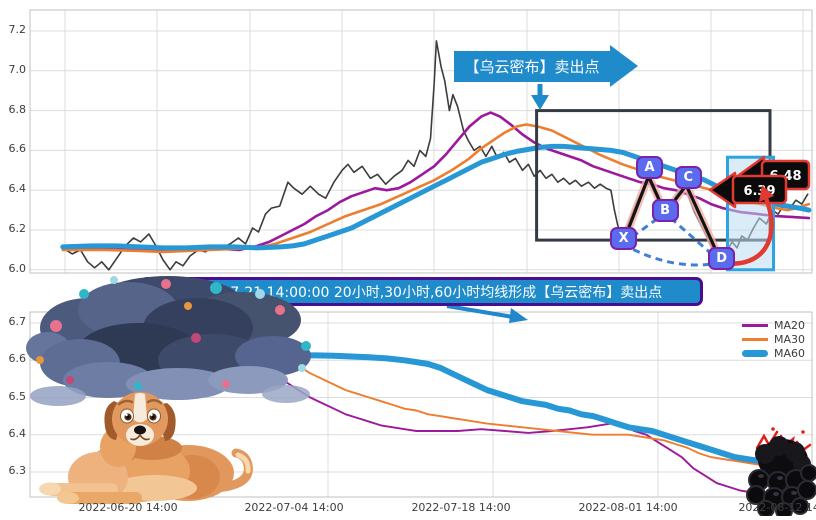 This screenshot has width=816, height=520. What do you see at coordinates (748, 231) in the screenshot?
I see `breakdown-red-curve-arrow` at bounding box center [748, 231].